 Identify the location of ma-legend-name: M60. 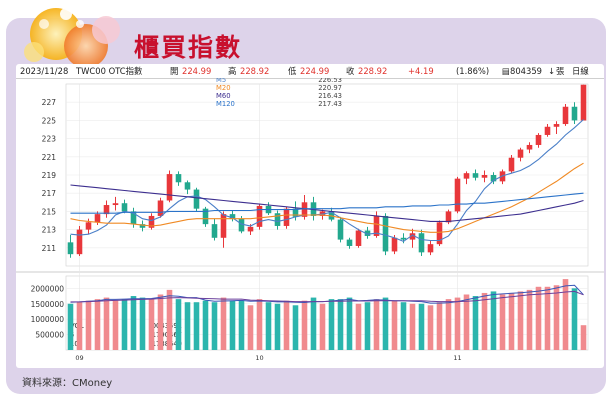
(223, 96).